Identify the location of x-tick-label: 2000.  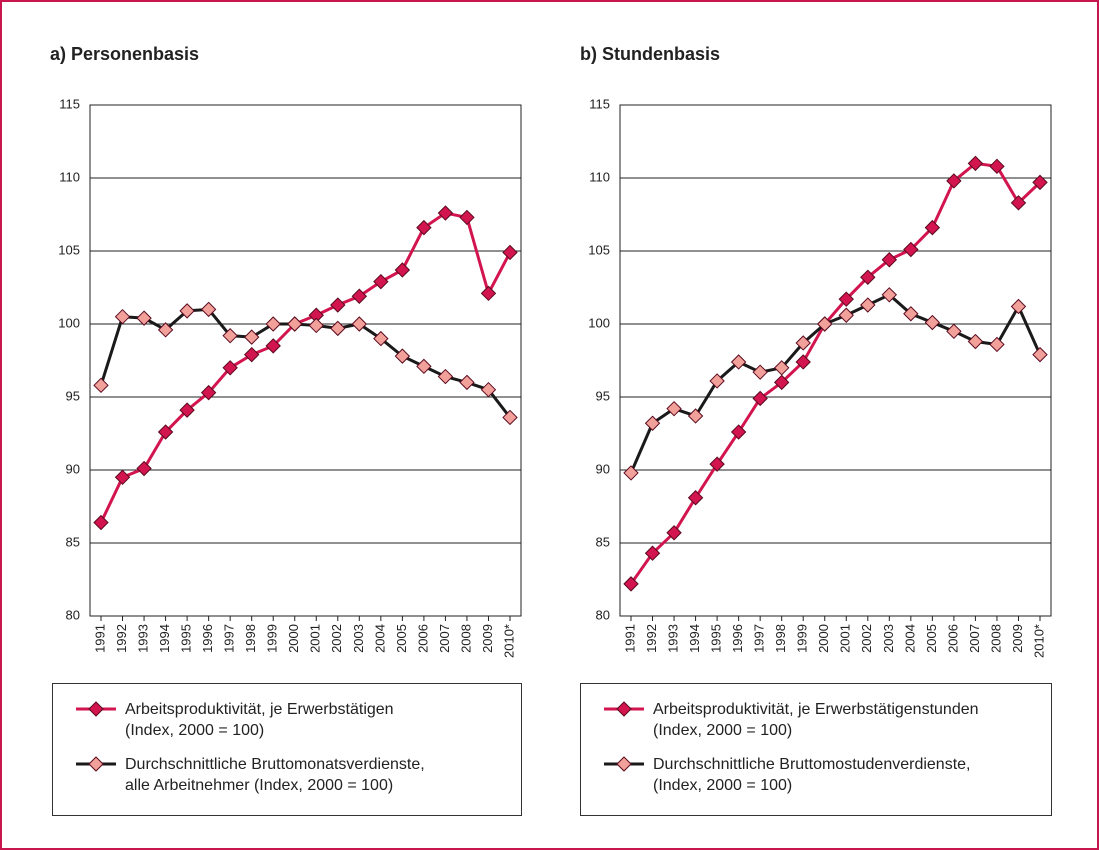
(823, 638).